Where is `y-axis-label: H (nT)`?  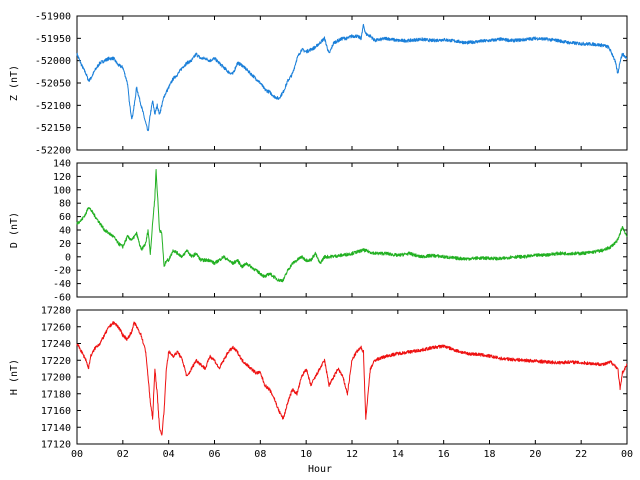
y-axis-label: H (nT) is located at coordinates (14, 377).